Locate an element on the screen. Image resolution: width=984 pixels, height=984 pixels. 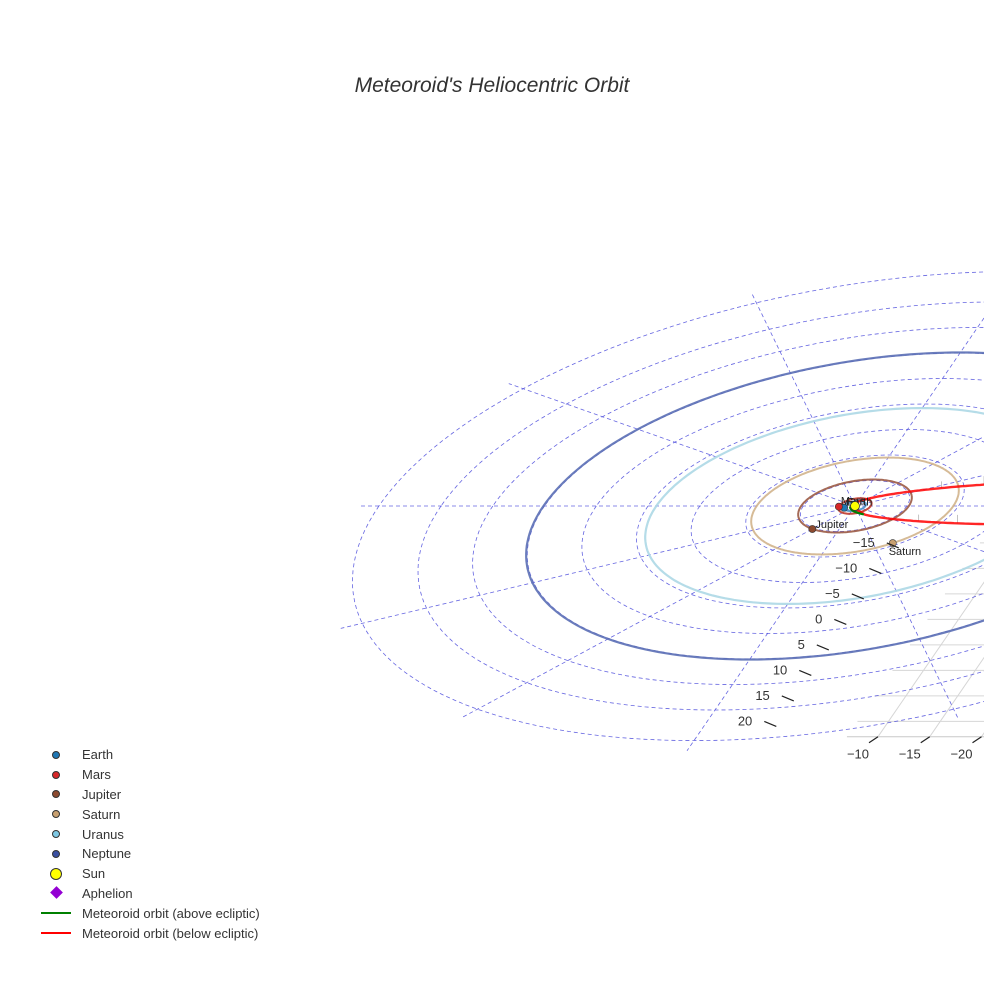
legend-label: Neptune is located at coordinates (107, 854).